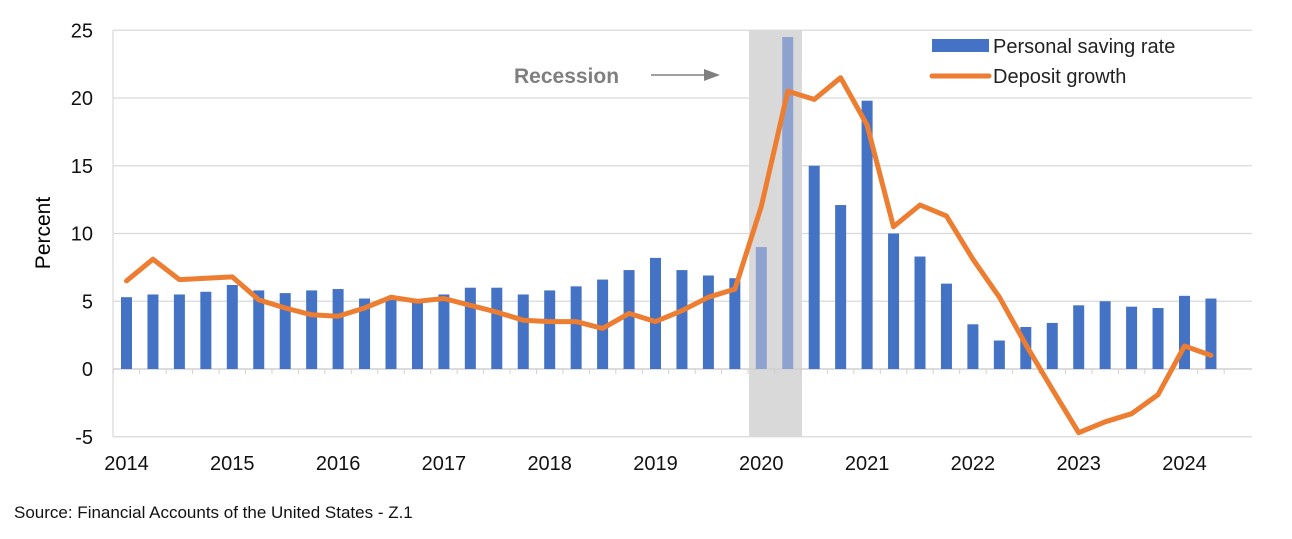  Describe the element at coordinates (973, 464) in the screenshot. I see `x-tick-label: 2022` at that location.